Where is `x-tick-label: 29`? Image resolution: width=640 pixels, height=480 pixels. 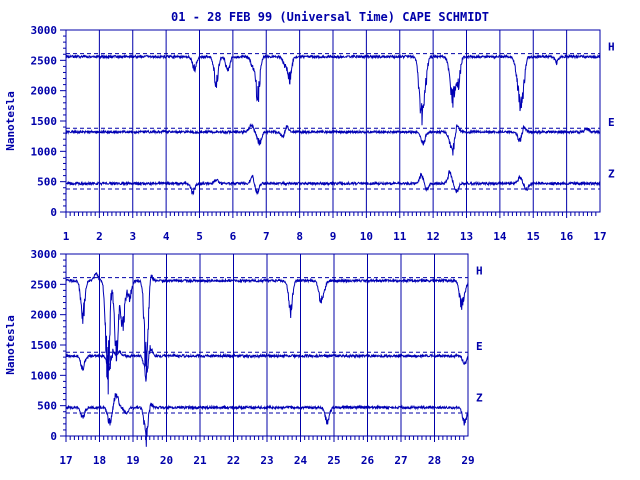 x-tick-label: 29 is located at coordinates (467, 460).